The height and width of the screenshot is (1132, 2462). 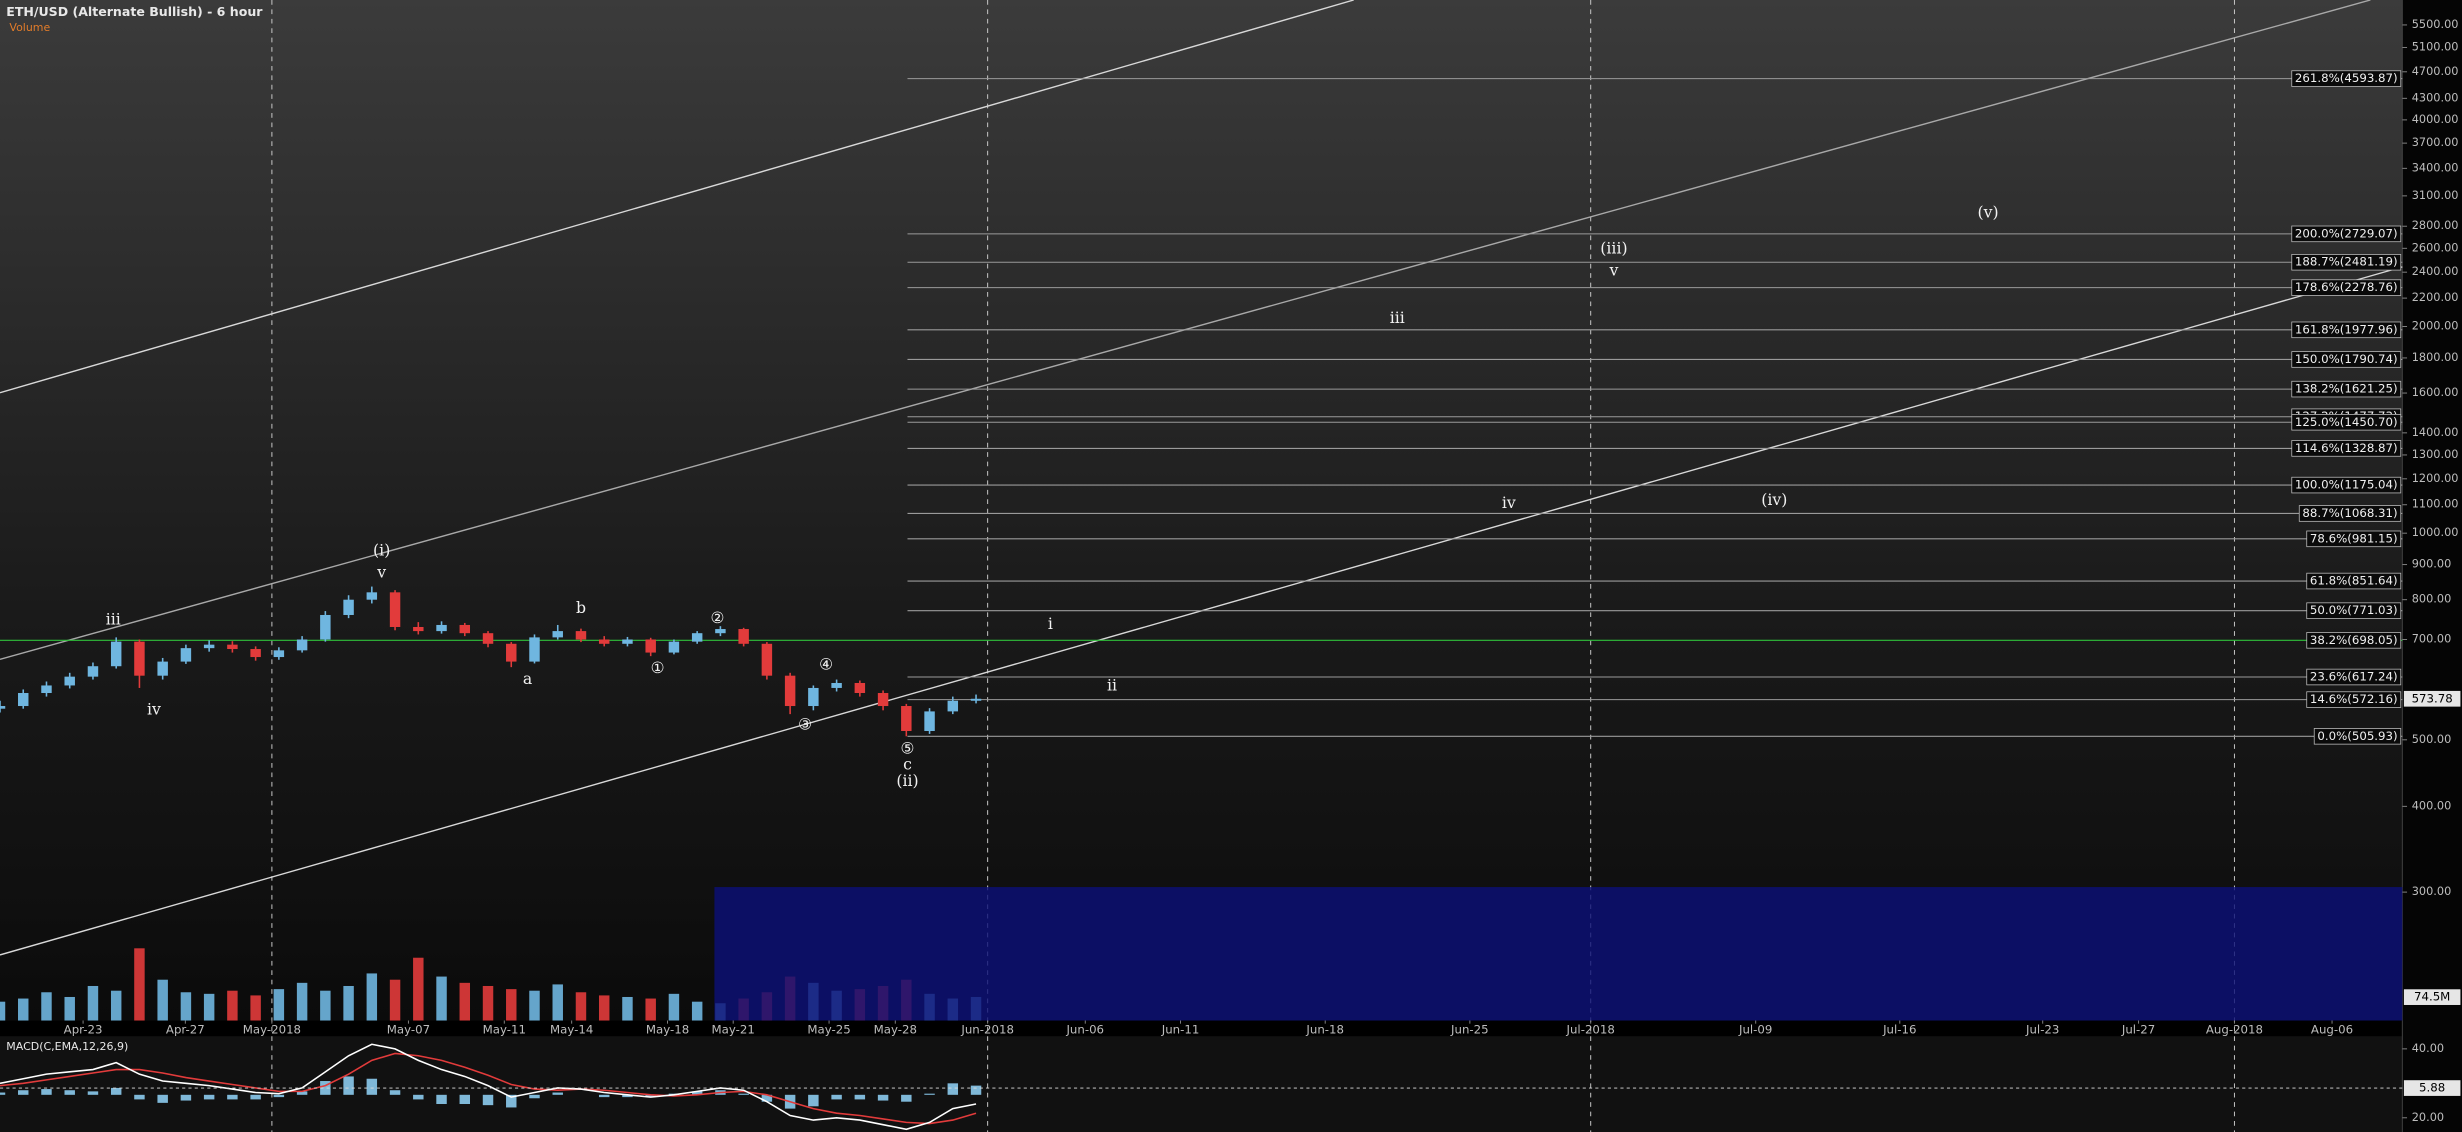 I want to click on wave-label: v, so click(x=1614, y=270).